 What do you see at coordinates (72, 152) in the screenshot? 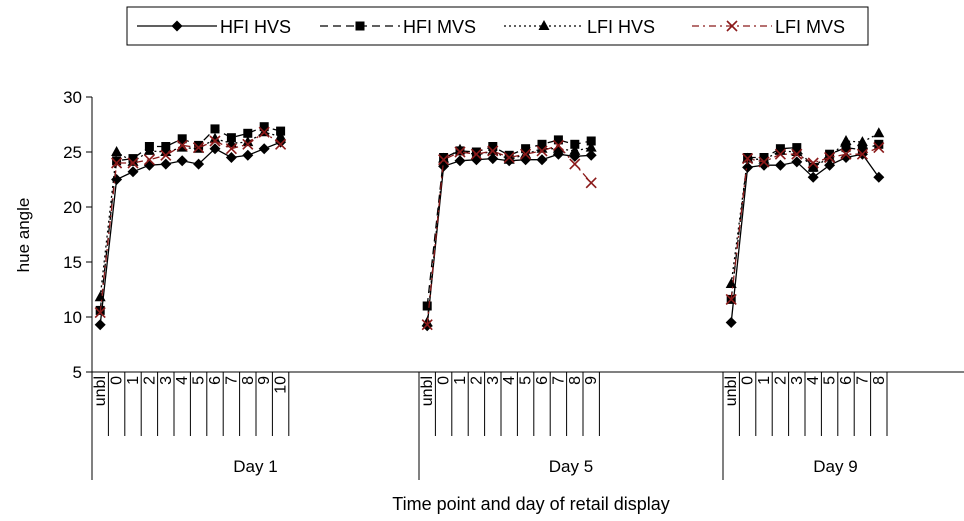
I see `y-tick-label: 25` at bounding box center [72, 152].